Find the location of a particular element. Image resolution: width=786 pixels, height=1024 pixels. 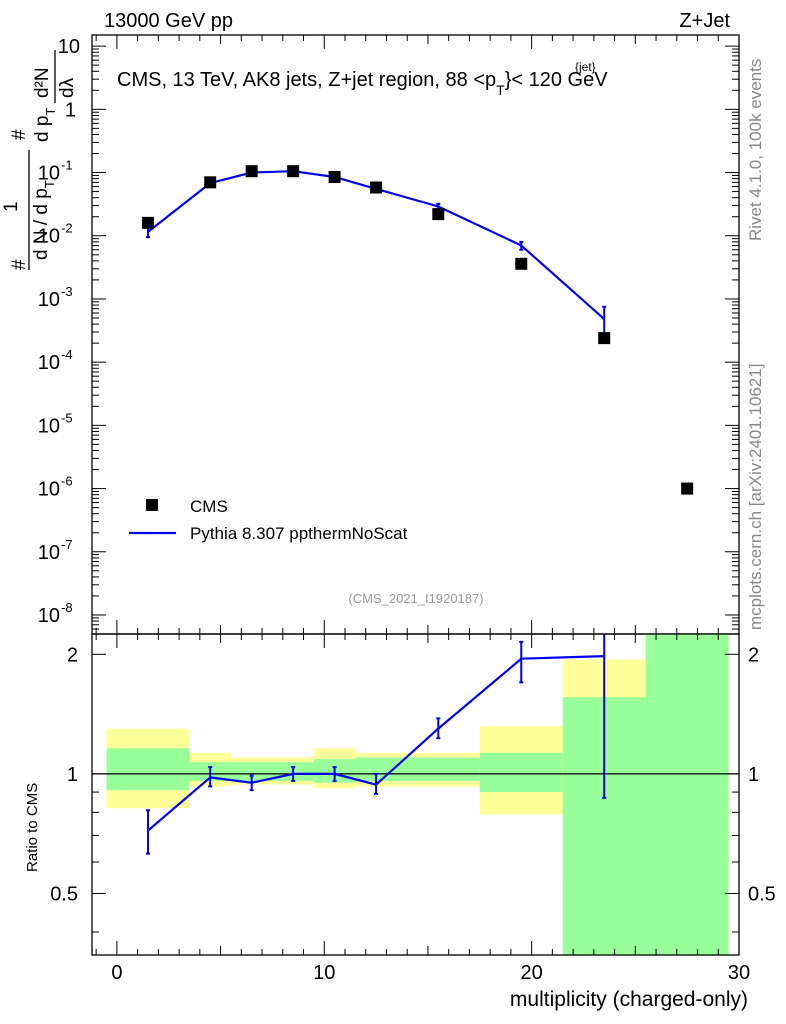

ylabel-denominator: d N / d pT is located at coordinates (44, 220).